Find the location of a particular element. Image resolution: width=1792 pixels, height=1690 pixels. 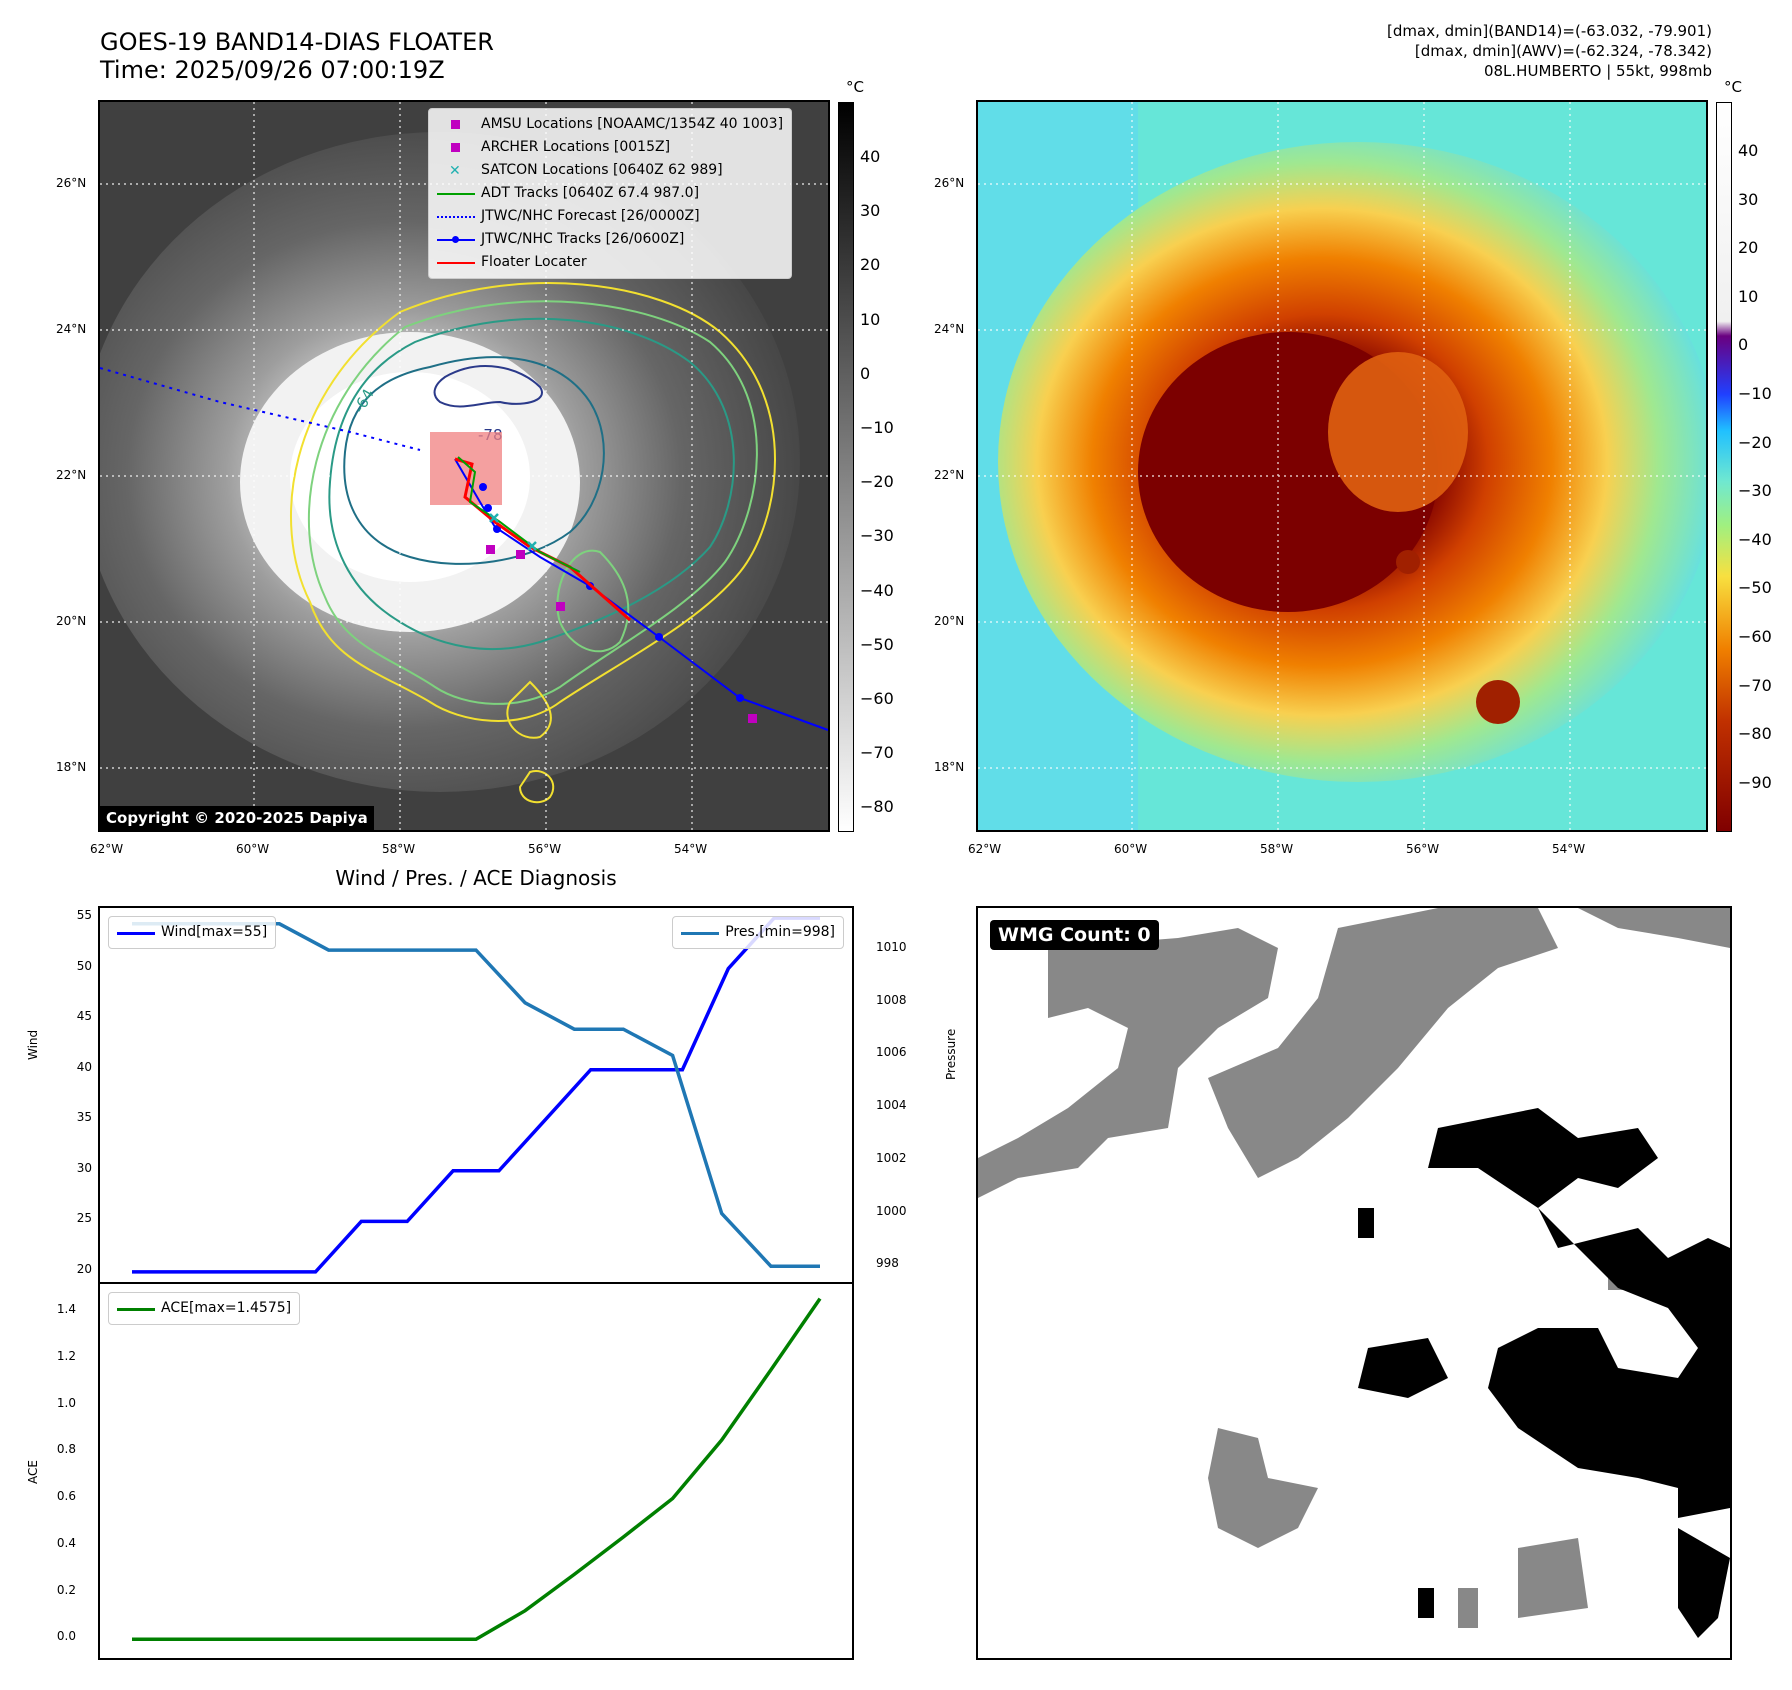

map-legend-label: ADT Tracks [0640Z 67.4 987.0] is located at coordinates (590, 193).